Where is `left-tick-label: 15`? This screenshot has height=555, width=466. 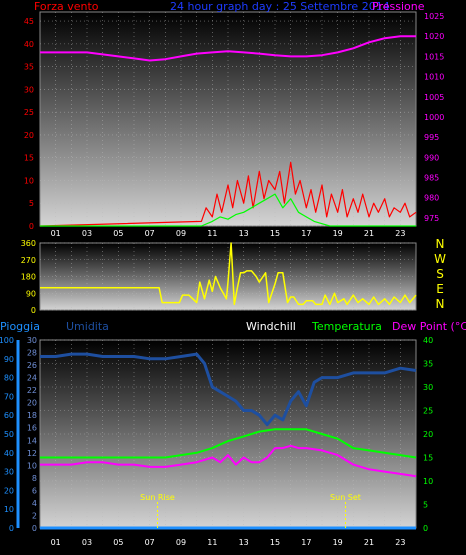
left-tick-label: 15 is located at coordinates (29, 158).